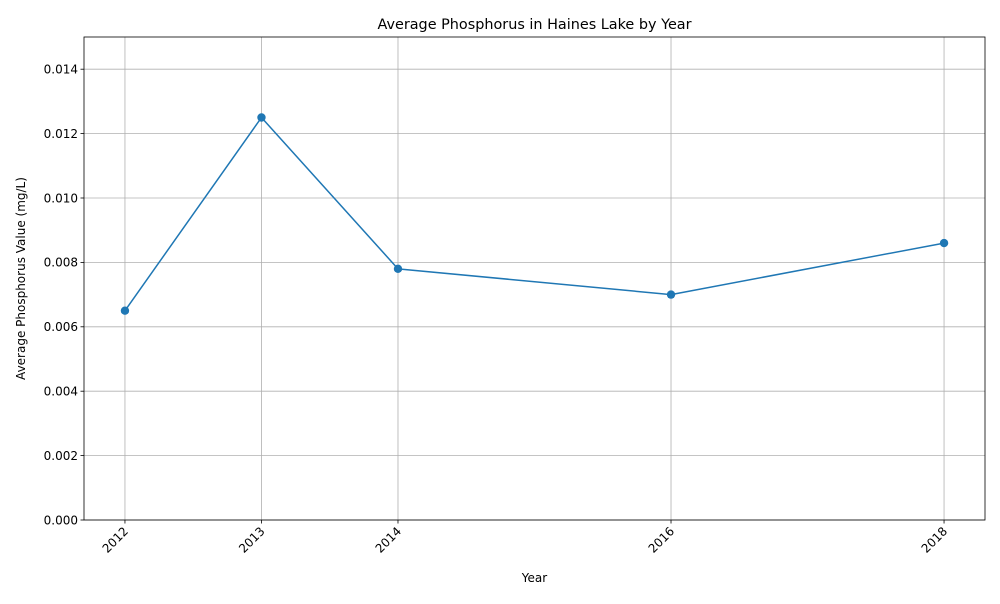 The height and width of the screenshot is (604, 1000). Describe the element at coordinates (61, 70) in the screenshot. I see `y-tick-label: 0.014` at that location.